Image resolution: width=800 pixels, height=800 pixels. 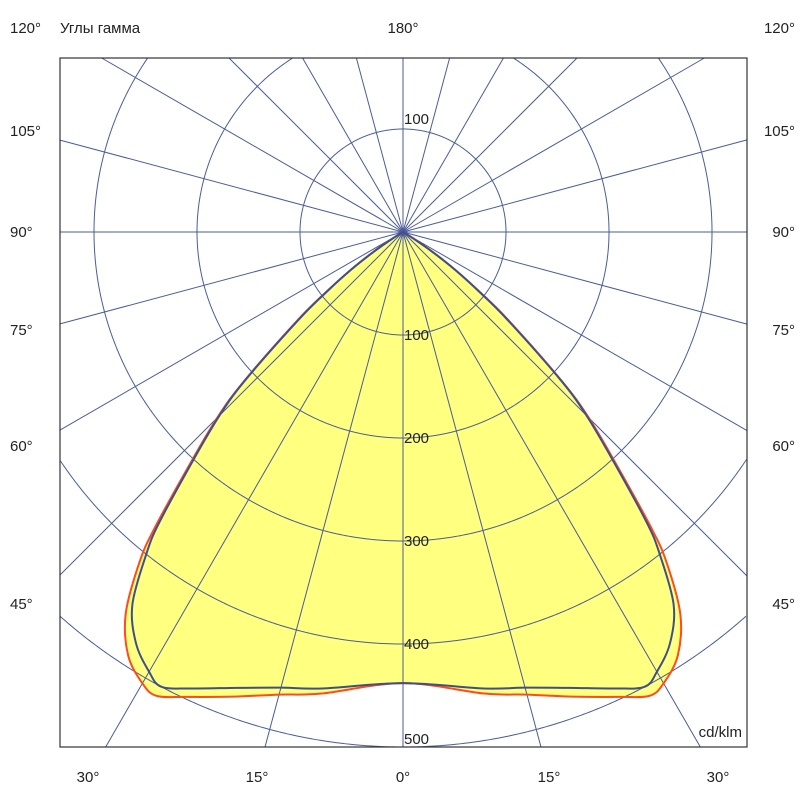 I want to click on grid-ring, so click(x=403, y=681).